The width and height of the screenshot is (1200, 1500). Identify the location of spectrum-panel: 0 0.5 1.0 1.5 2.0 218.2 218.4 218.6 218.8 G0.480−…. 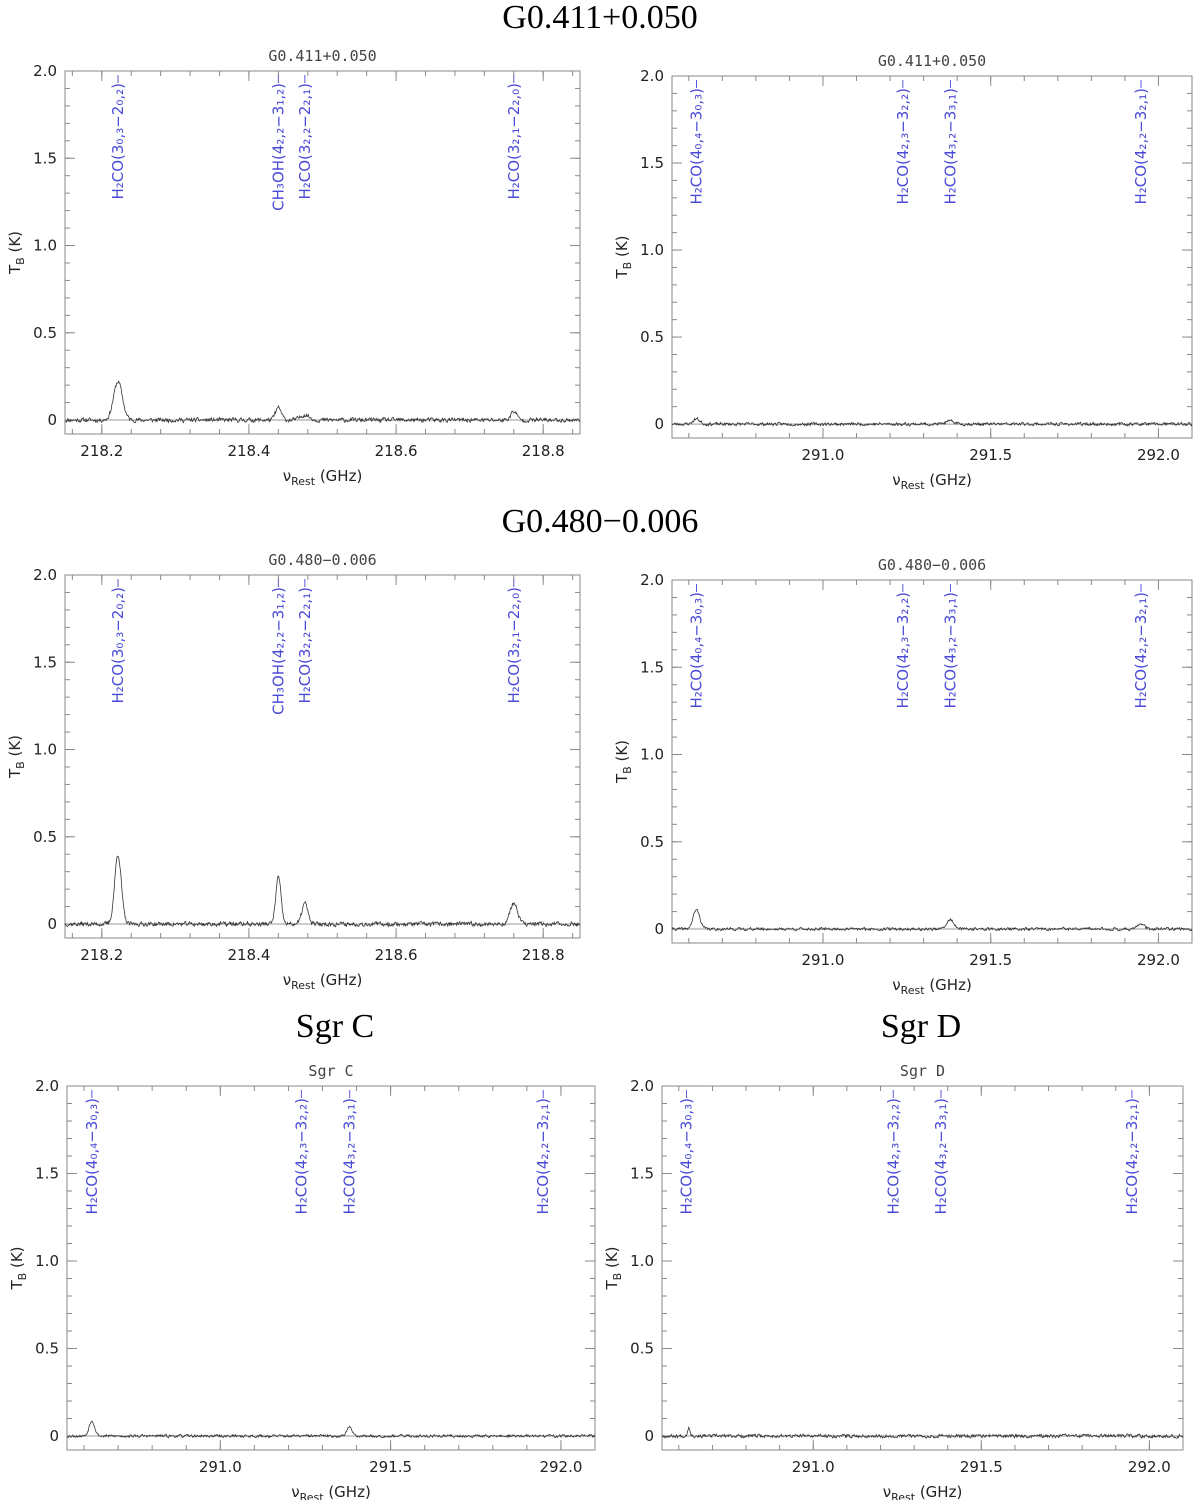
(293, 771).